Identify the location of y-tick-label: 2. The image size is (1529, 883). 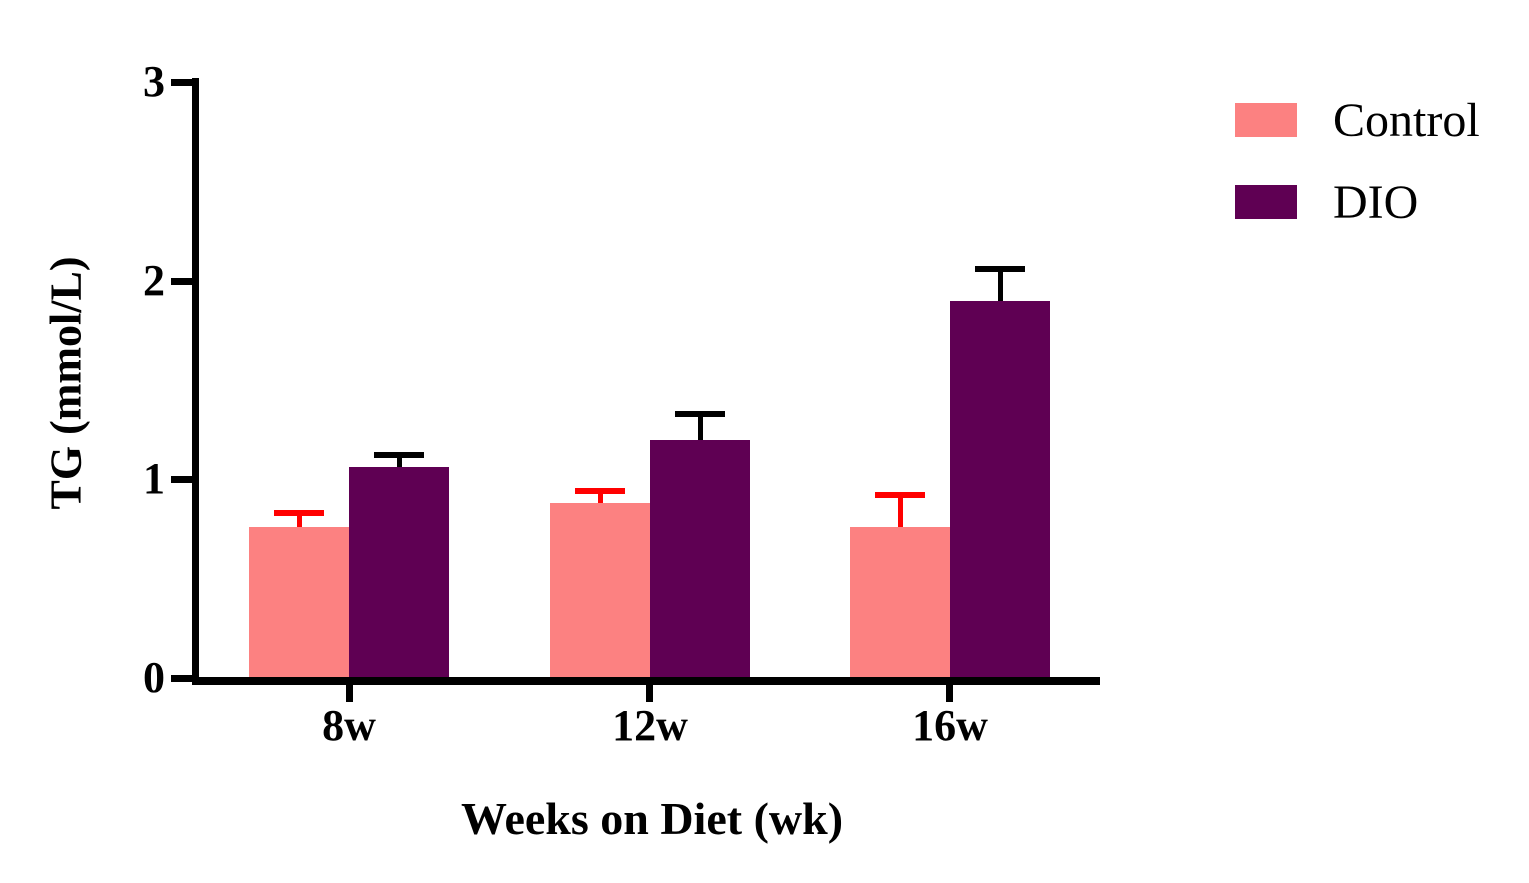
(154, 280).